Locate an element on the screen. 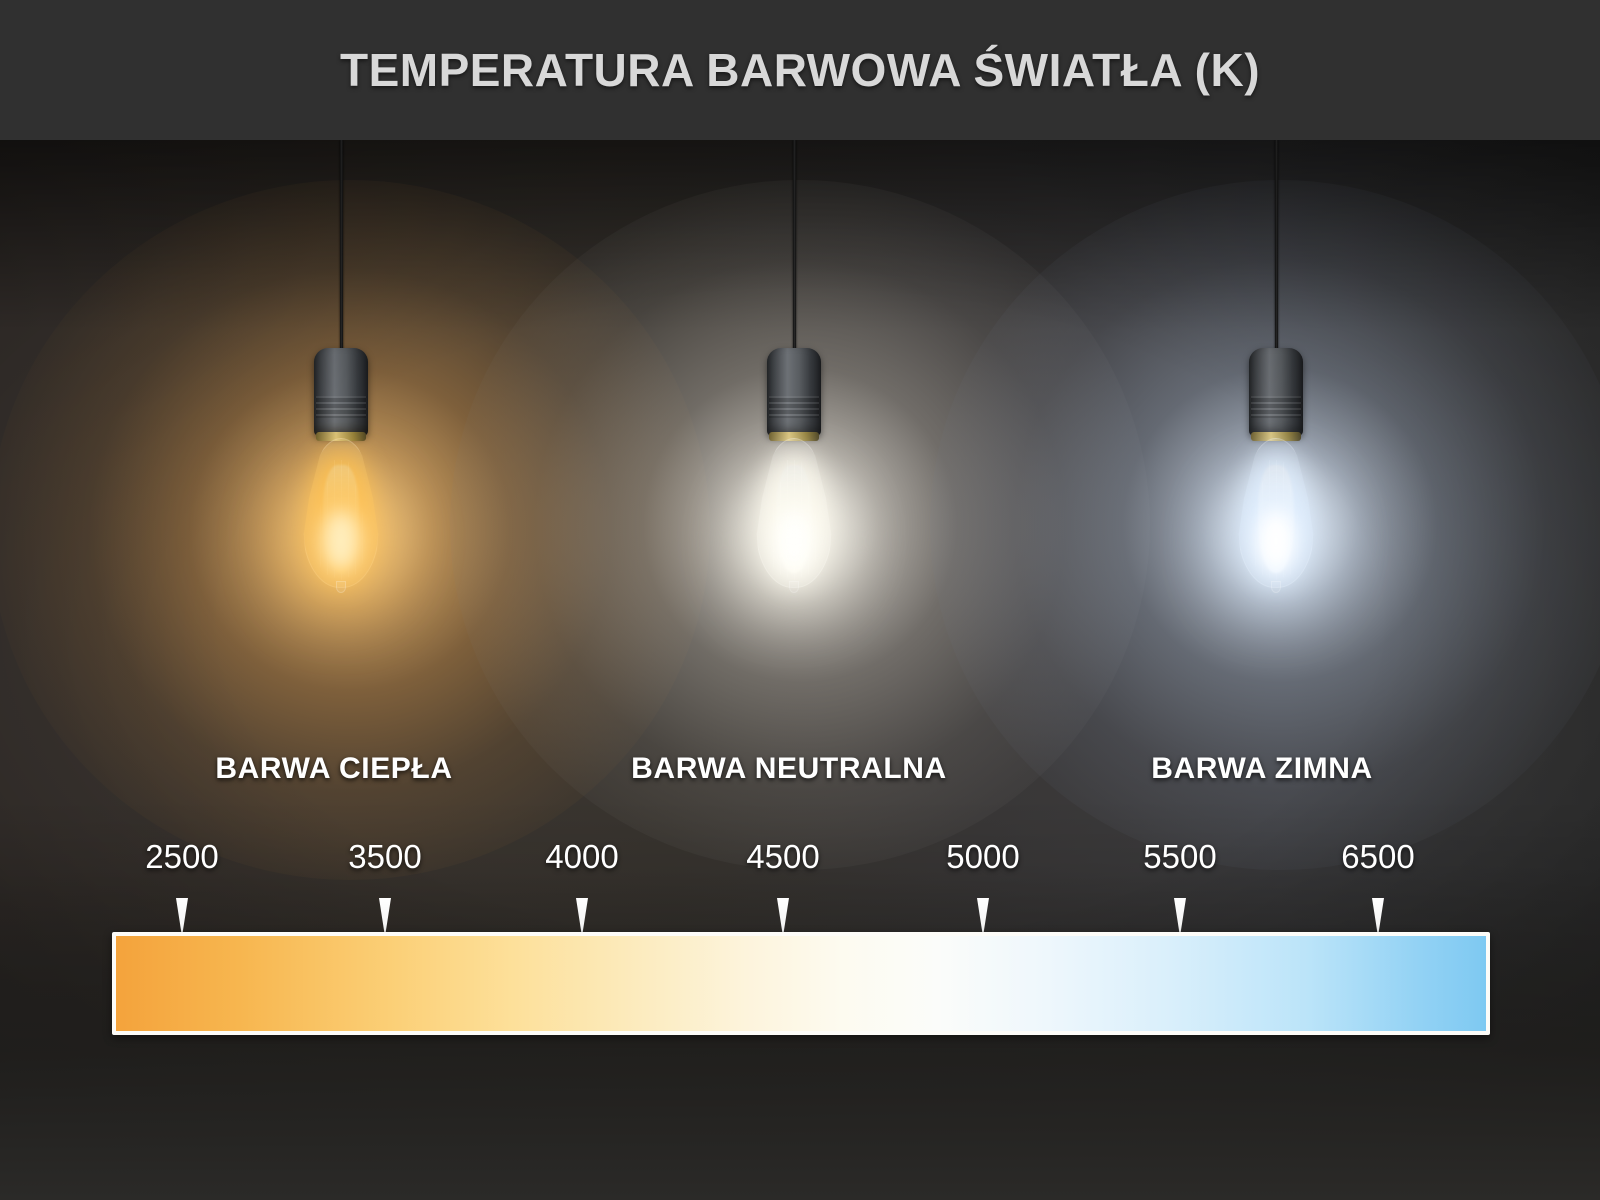 This screenshot has height=1200, width=1600. category-label-cool: BARWA ZIMNA is located at coordinates (1262, 768).